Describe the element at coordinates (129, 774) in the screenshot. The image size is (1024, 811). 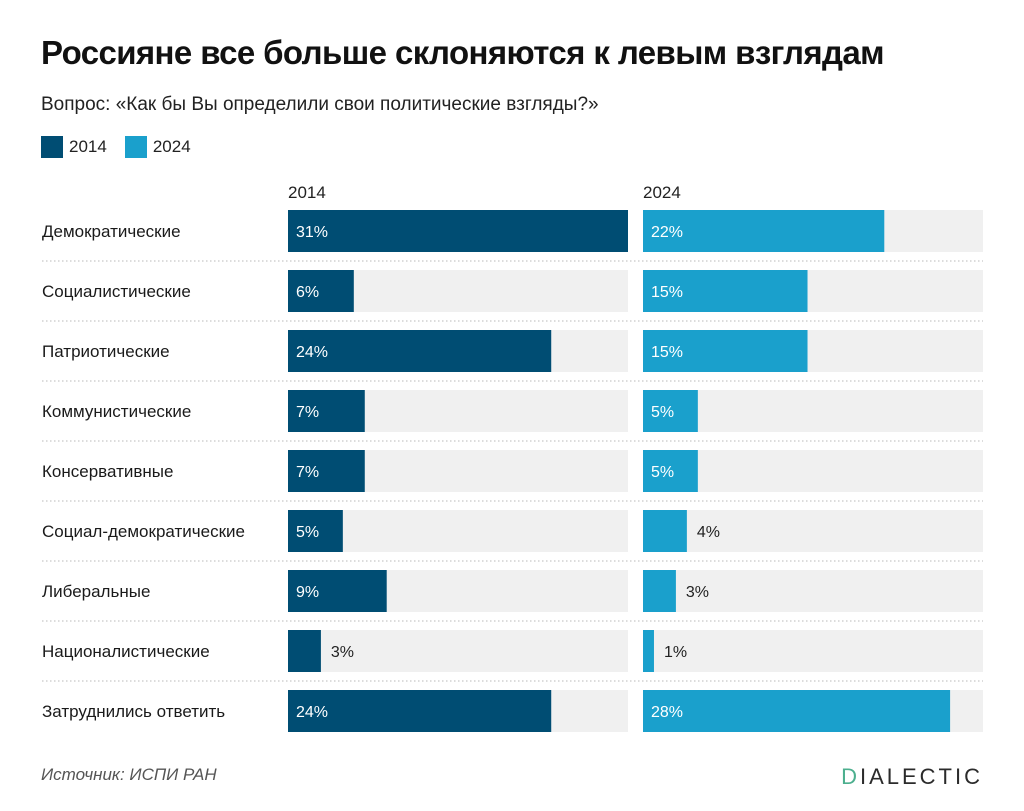
I see `source-note: Источник: ИСПИ РАН` at that location.